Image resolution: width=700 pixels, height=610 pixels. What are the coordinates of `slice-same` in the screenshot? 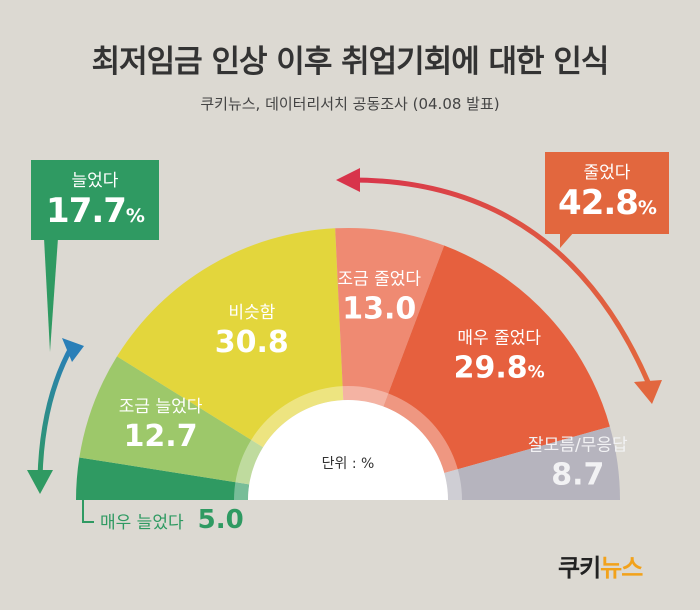 It's located at (230, 338).